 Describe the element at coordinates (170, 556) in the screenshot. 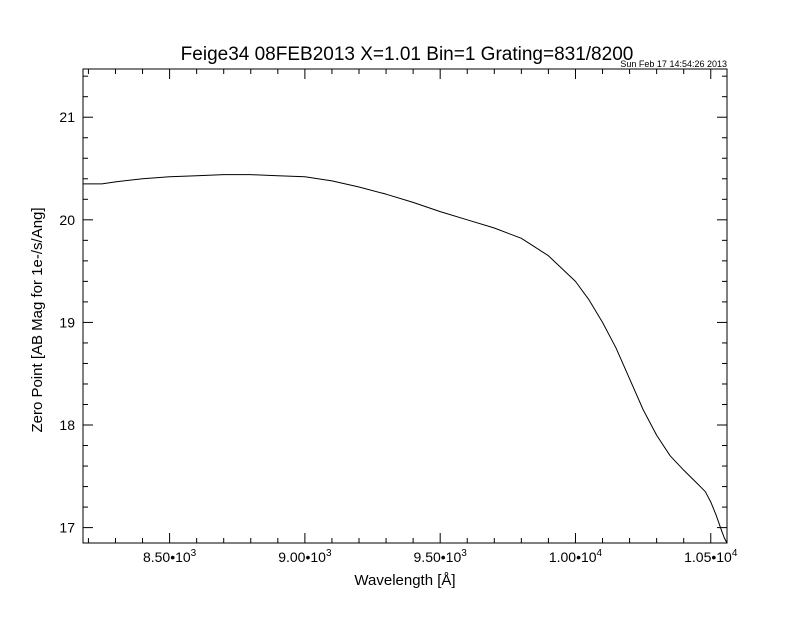

I see `x-tick-label: 8.50•103` at that location.